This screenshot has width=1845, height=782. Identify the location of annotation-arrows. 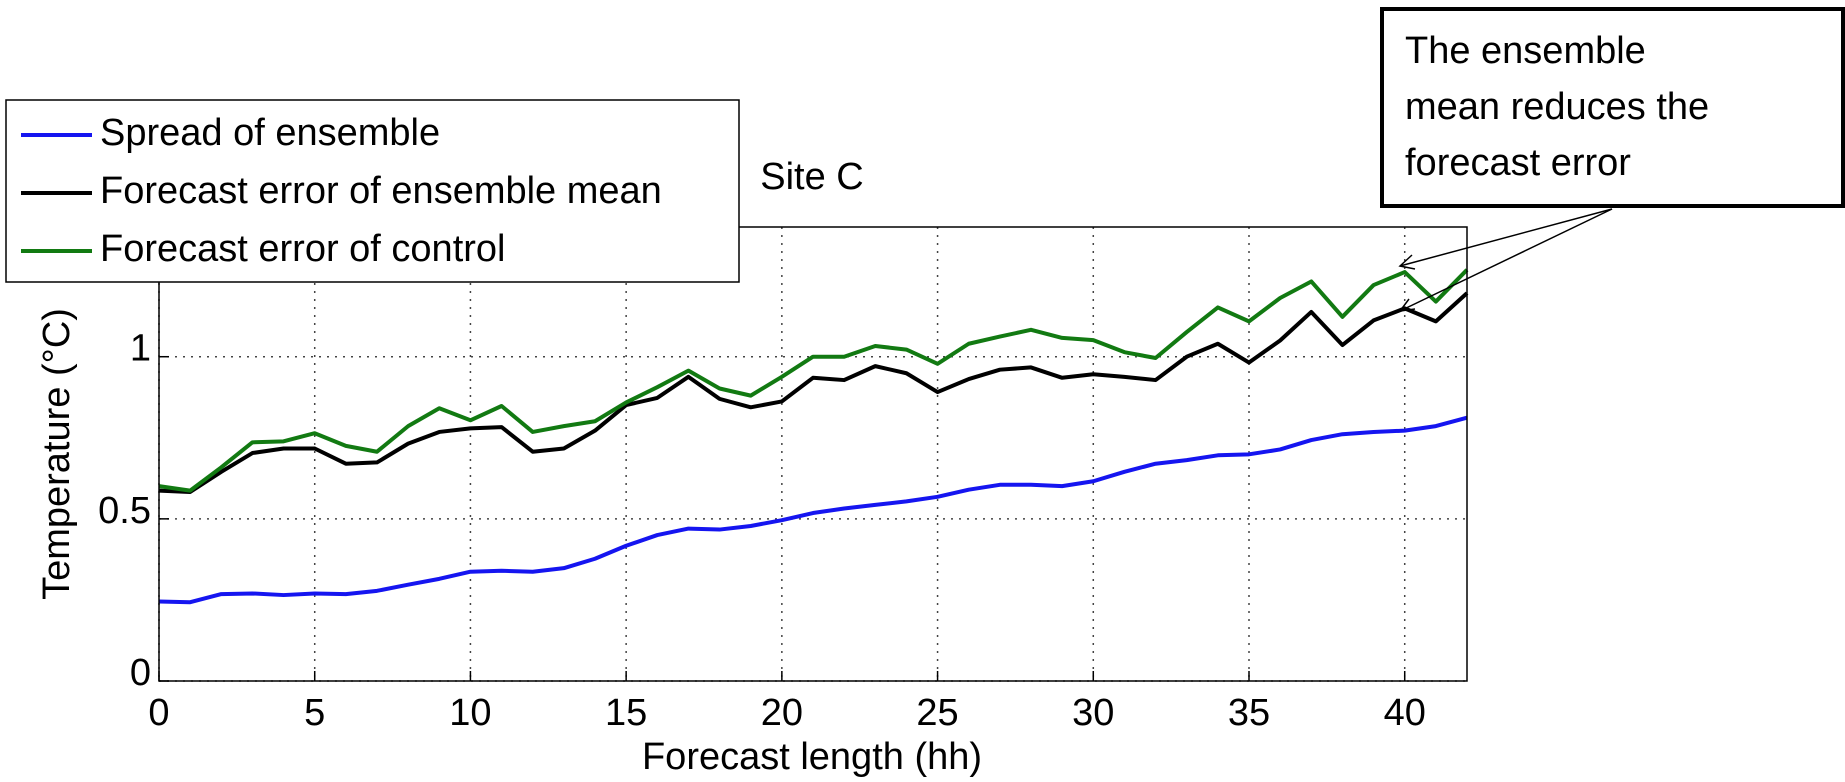
(1505, 260).